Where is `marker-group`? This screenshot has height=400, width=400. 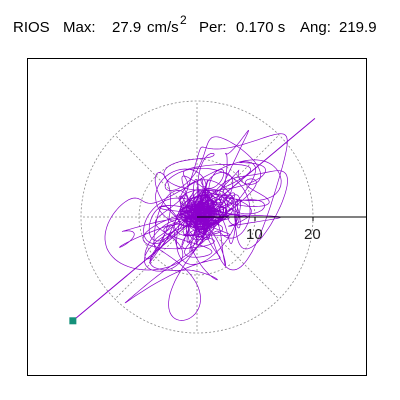
marker-group is located at coordinates (73, 321).